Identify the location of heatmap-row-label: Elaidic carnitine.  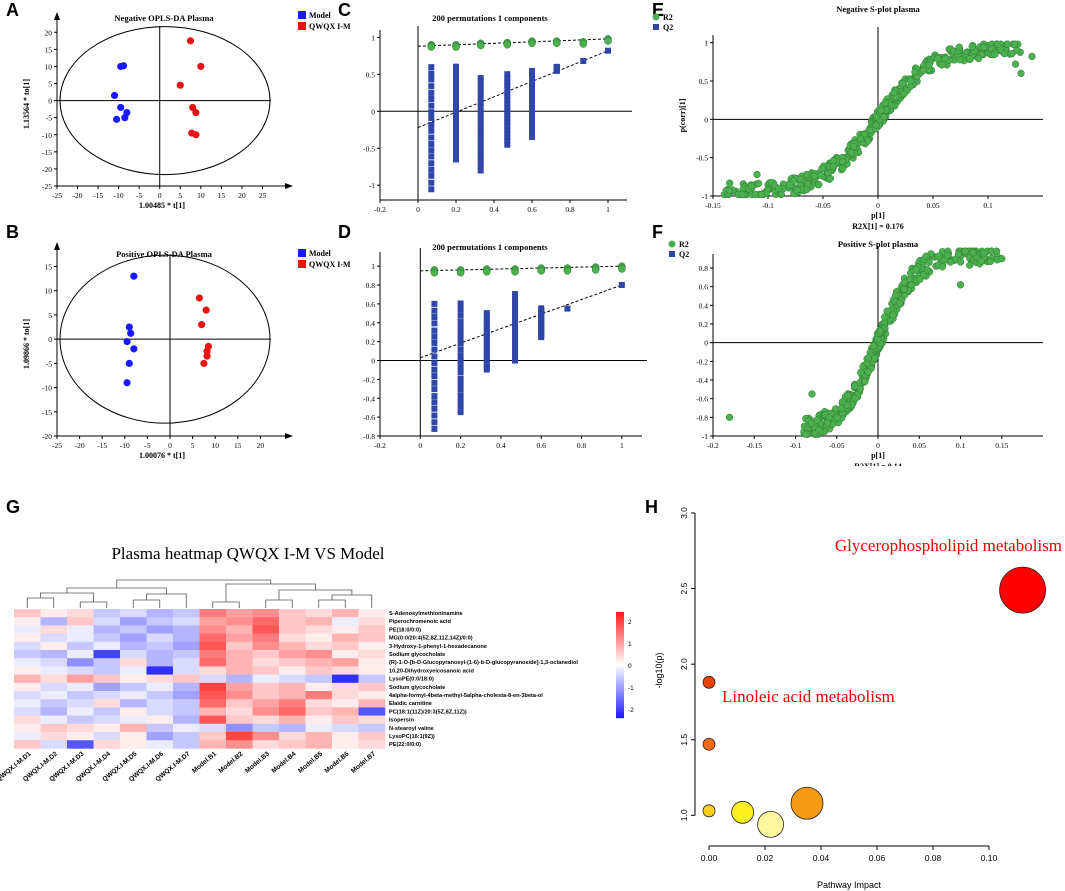
(410, 704).